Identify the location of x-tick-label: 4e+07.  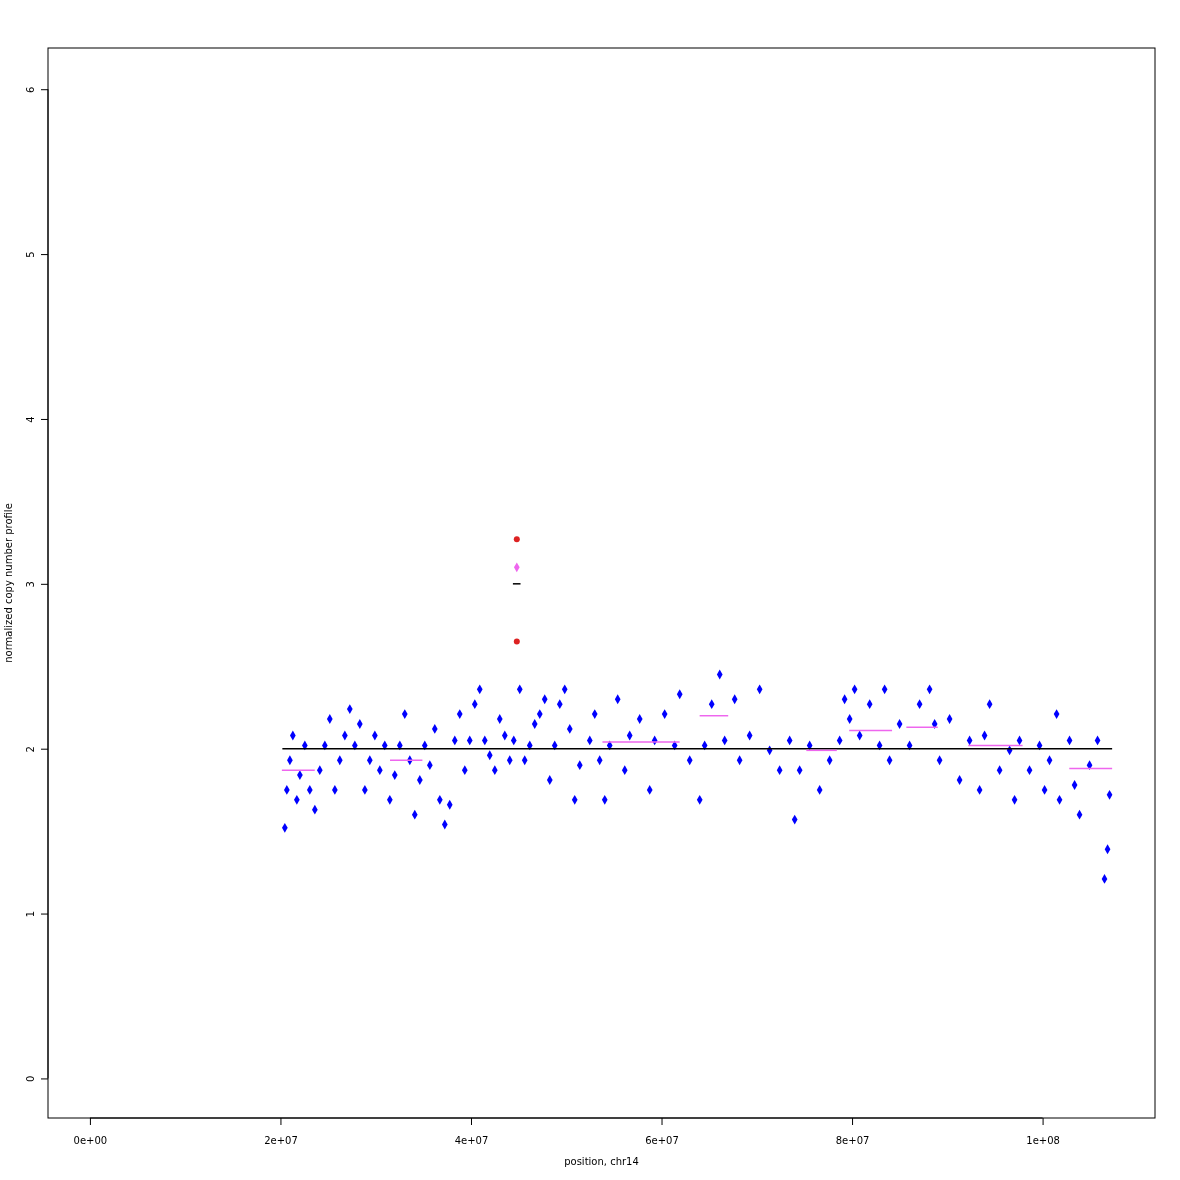
(471, 1141).